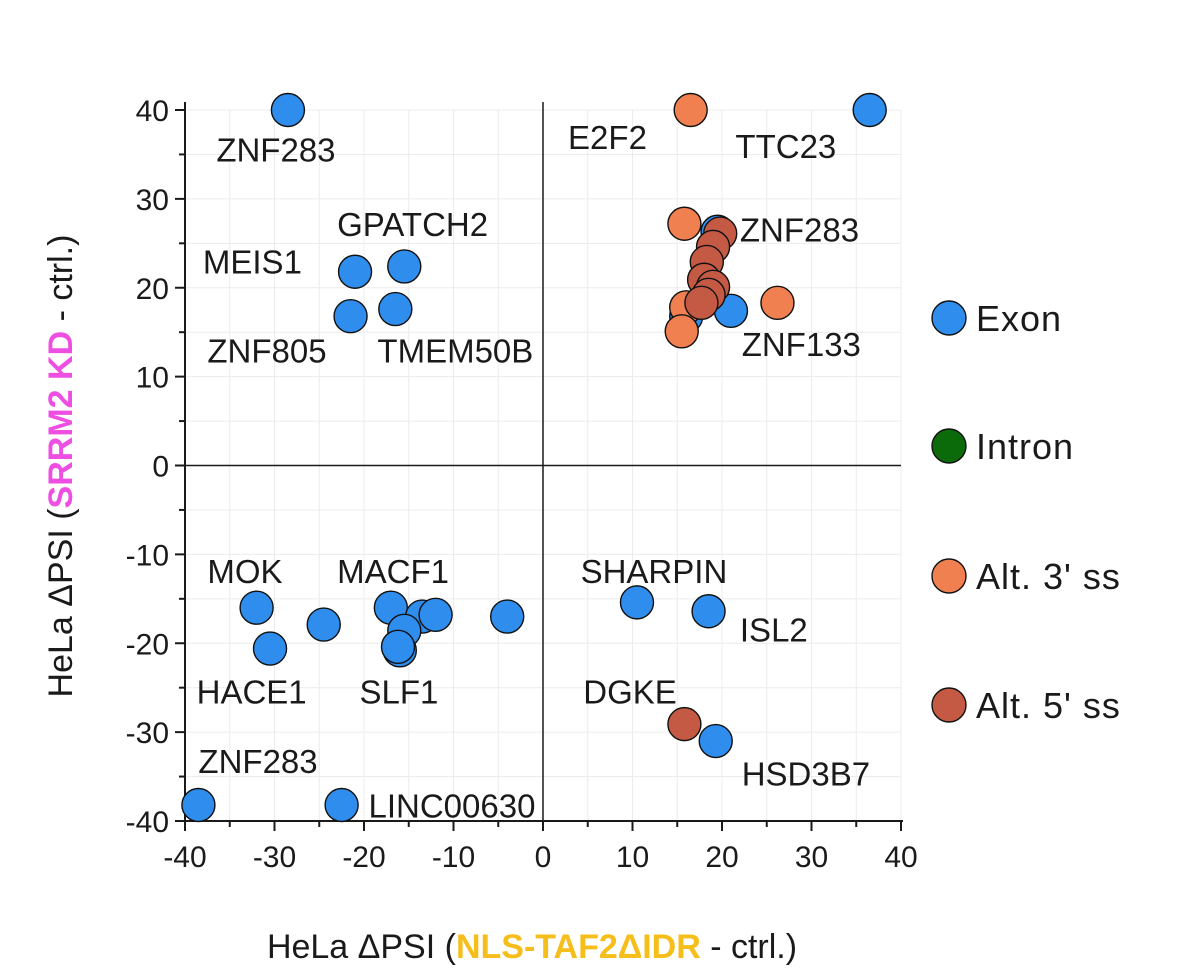 The height and width of the screenshot is (978, 1180). Describe the element at coordinates (244, 571) in the screenshot. I see `point-label: MOK` at that location.